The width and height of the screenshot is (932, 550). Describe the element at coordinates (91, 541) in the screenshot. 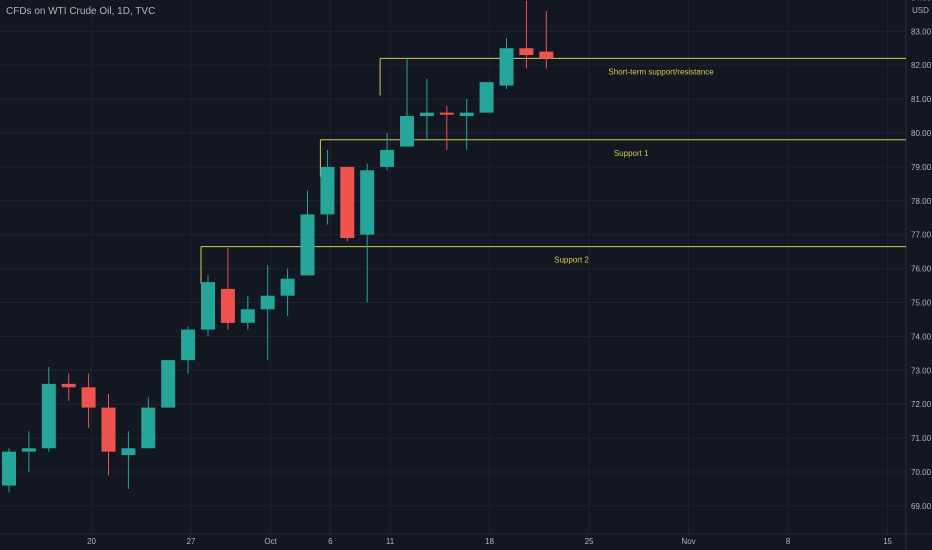

I see `time-tick-label: 20` at that location.